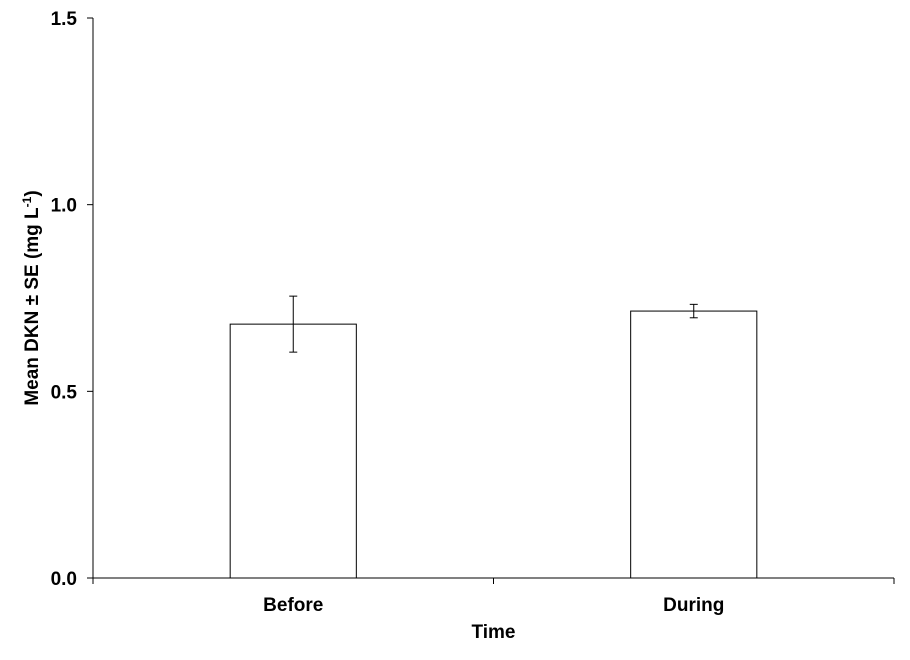 The image size is (910, 660). What do you see at coordinates (64, 579) in the screenshot?
I see `y-tick-label: 0.0` at bounding box center [64, 579].